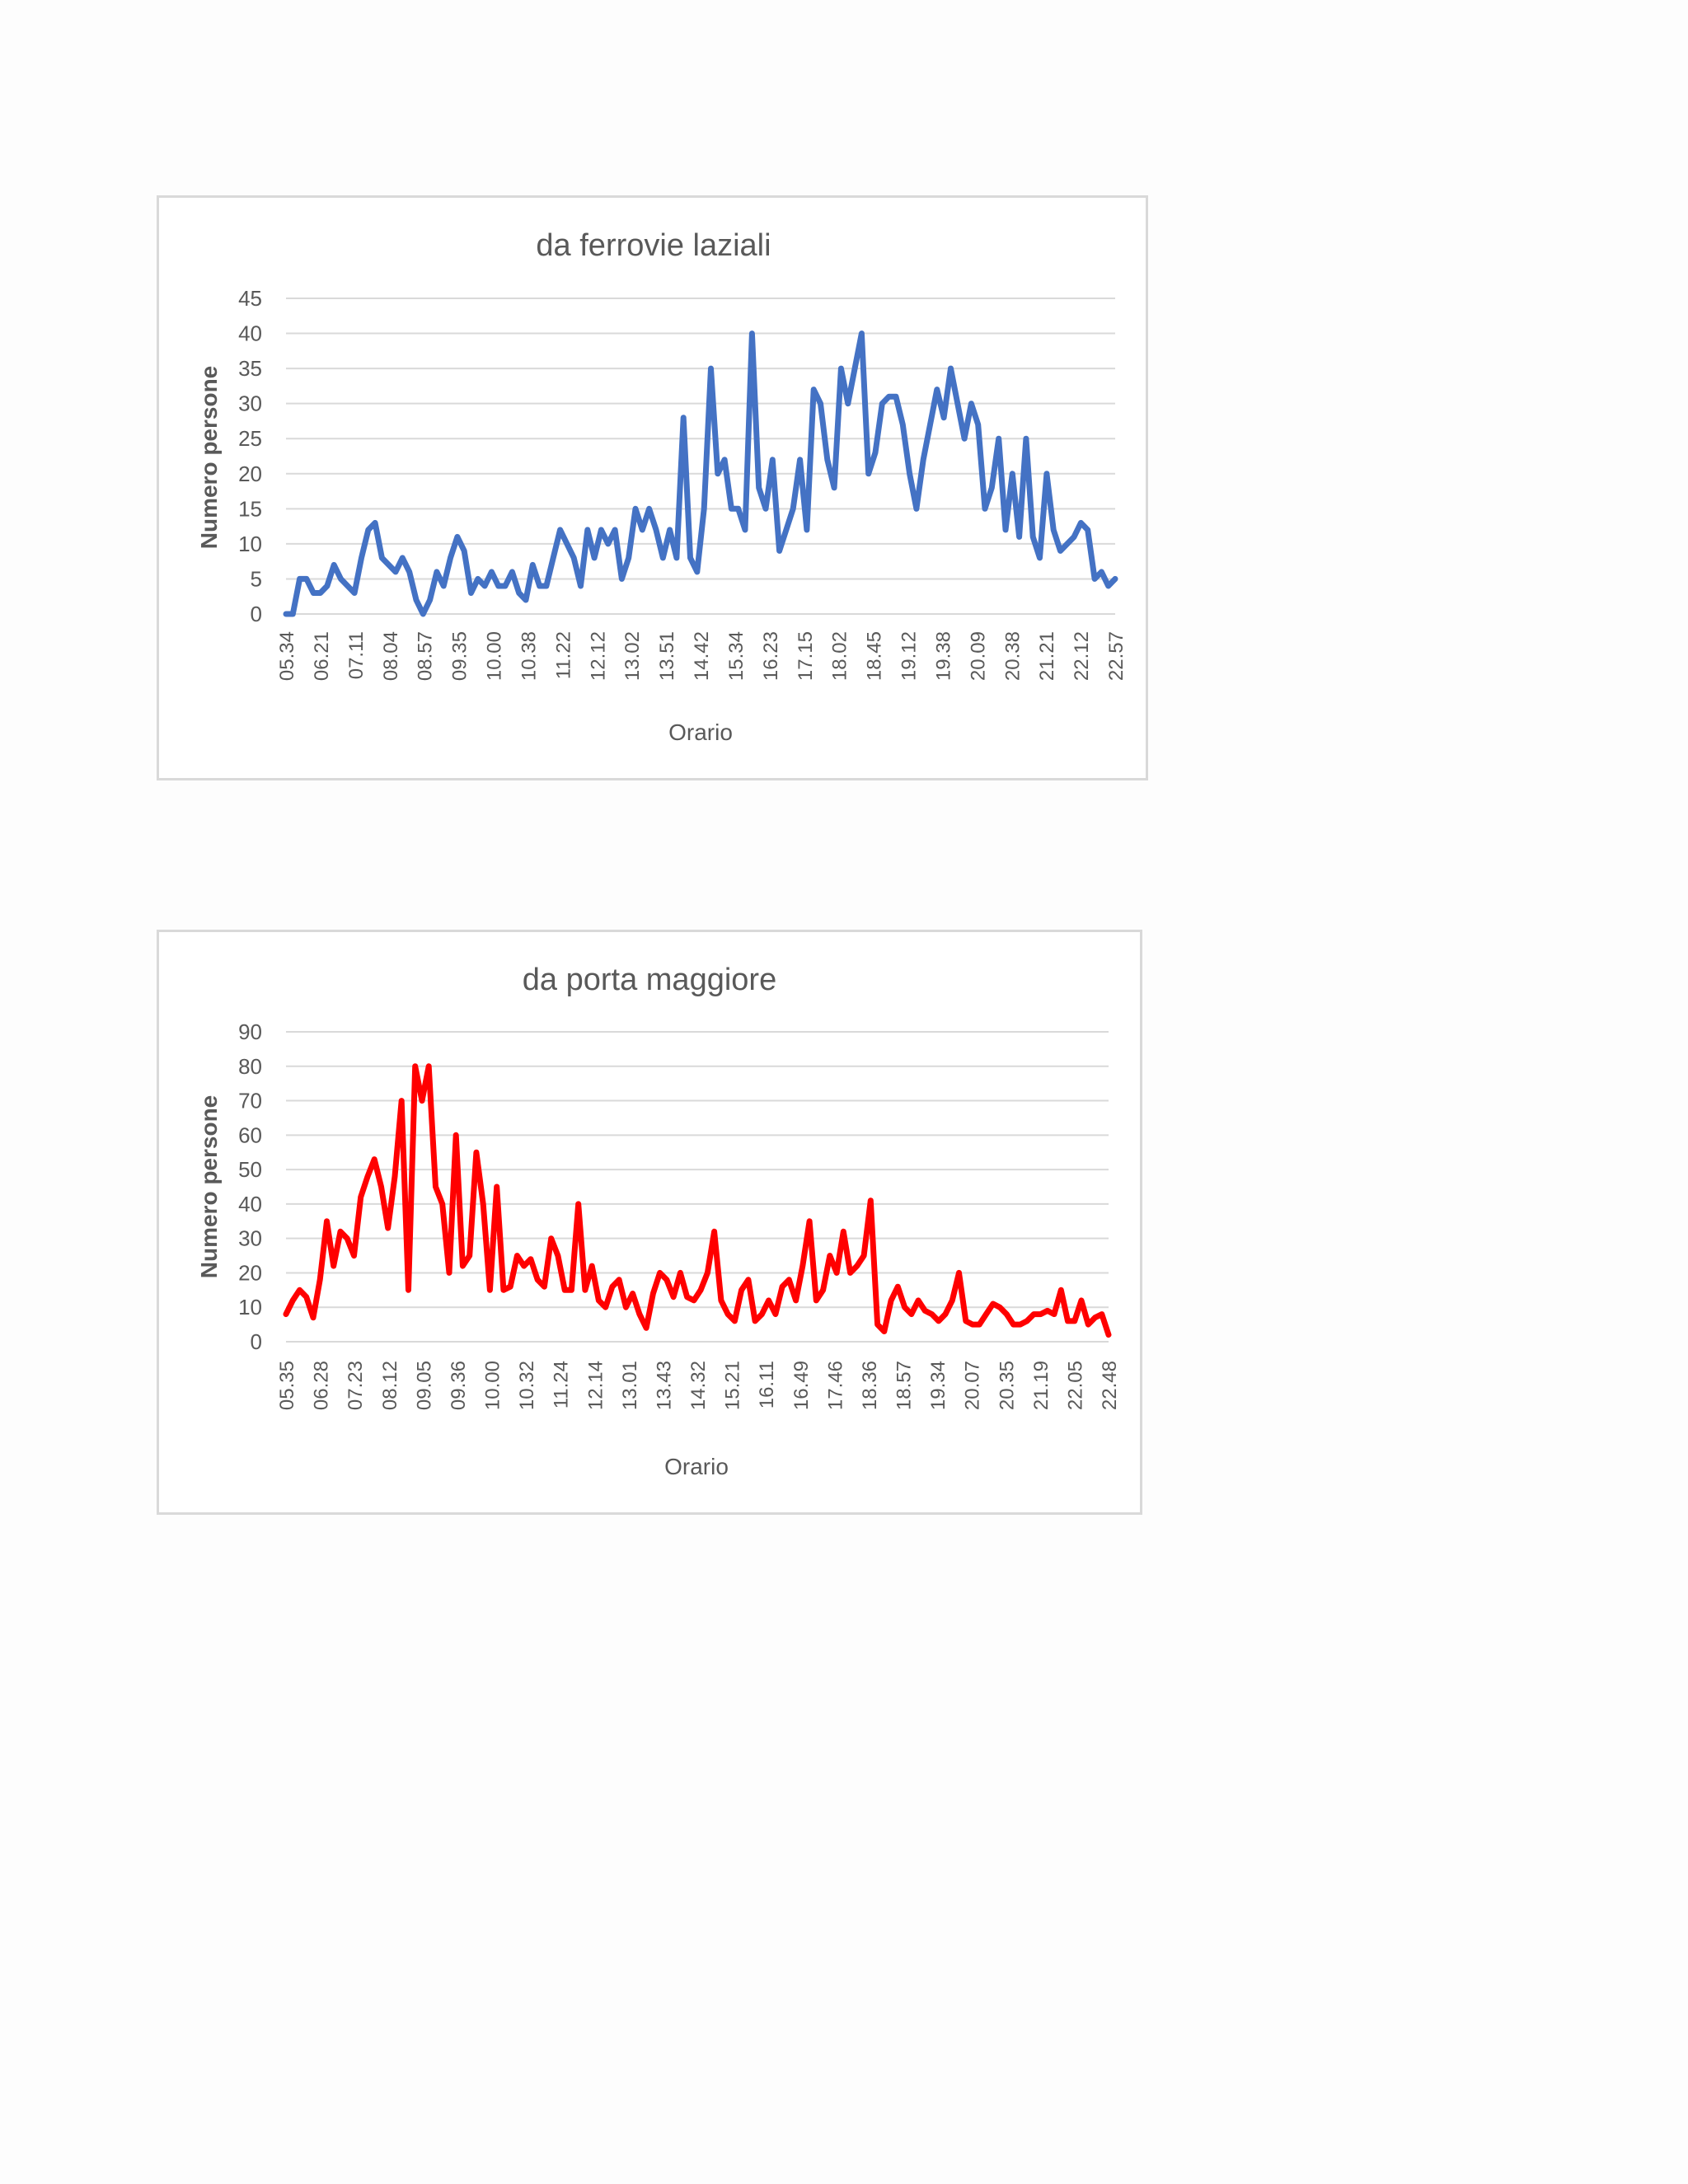  I want to click on x-tick-label: 13.51, so click(667, 656).